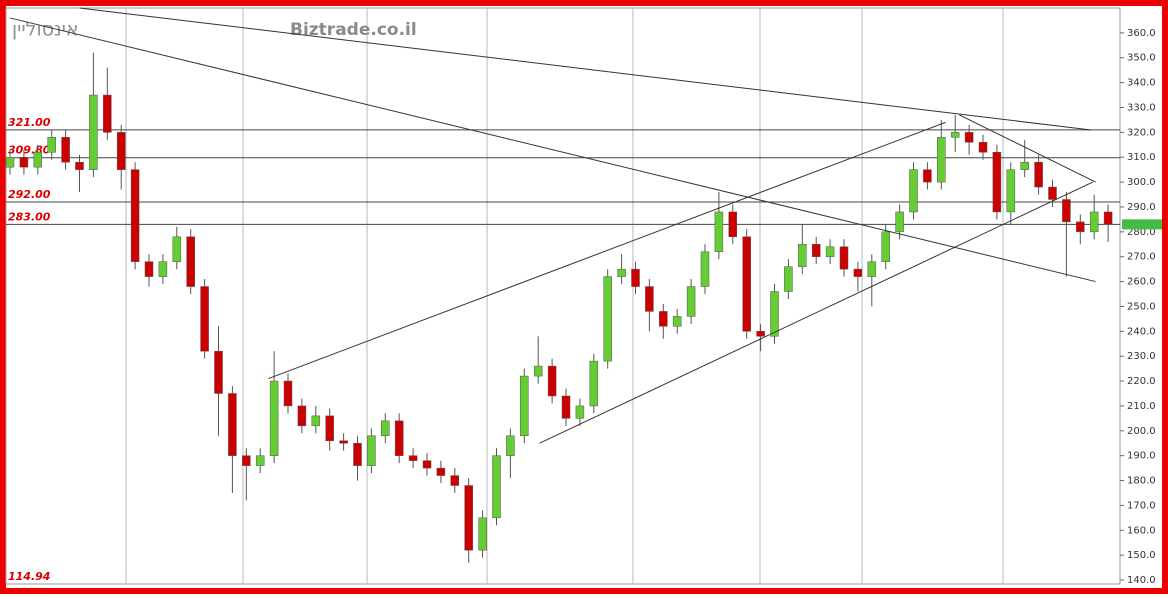 Image resolution: width=1168 pixels, height=598 pixels. Describe the element at coordinates (1141, 107) in the screenshot. I see `y-tick-label: 330.0` at that location.